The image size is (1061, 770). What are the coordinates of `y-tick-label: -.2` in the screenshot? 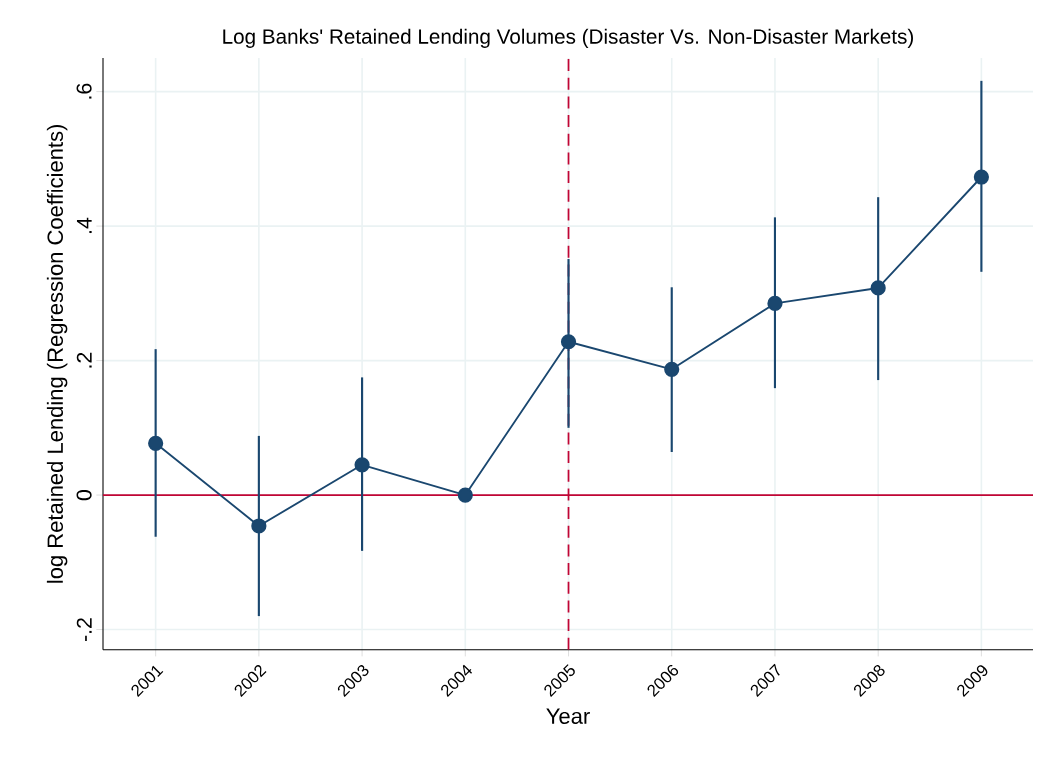 It's located at (84, 630).